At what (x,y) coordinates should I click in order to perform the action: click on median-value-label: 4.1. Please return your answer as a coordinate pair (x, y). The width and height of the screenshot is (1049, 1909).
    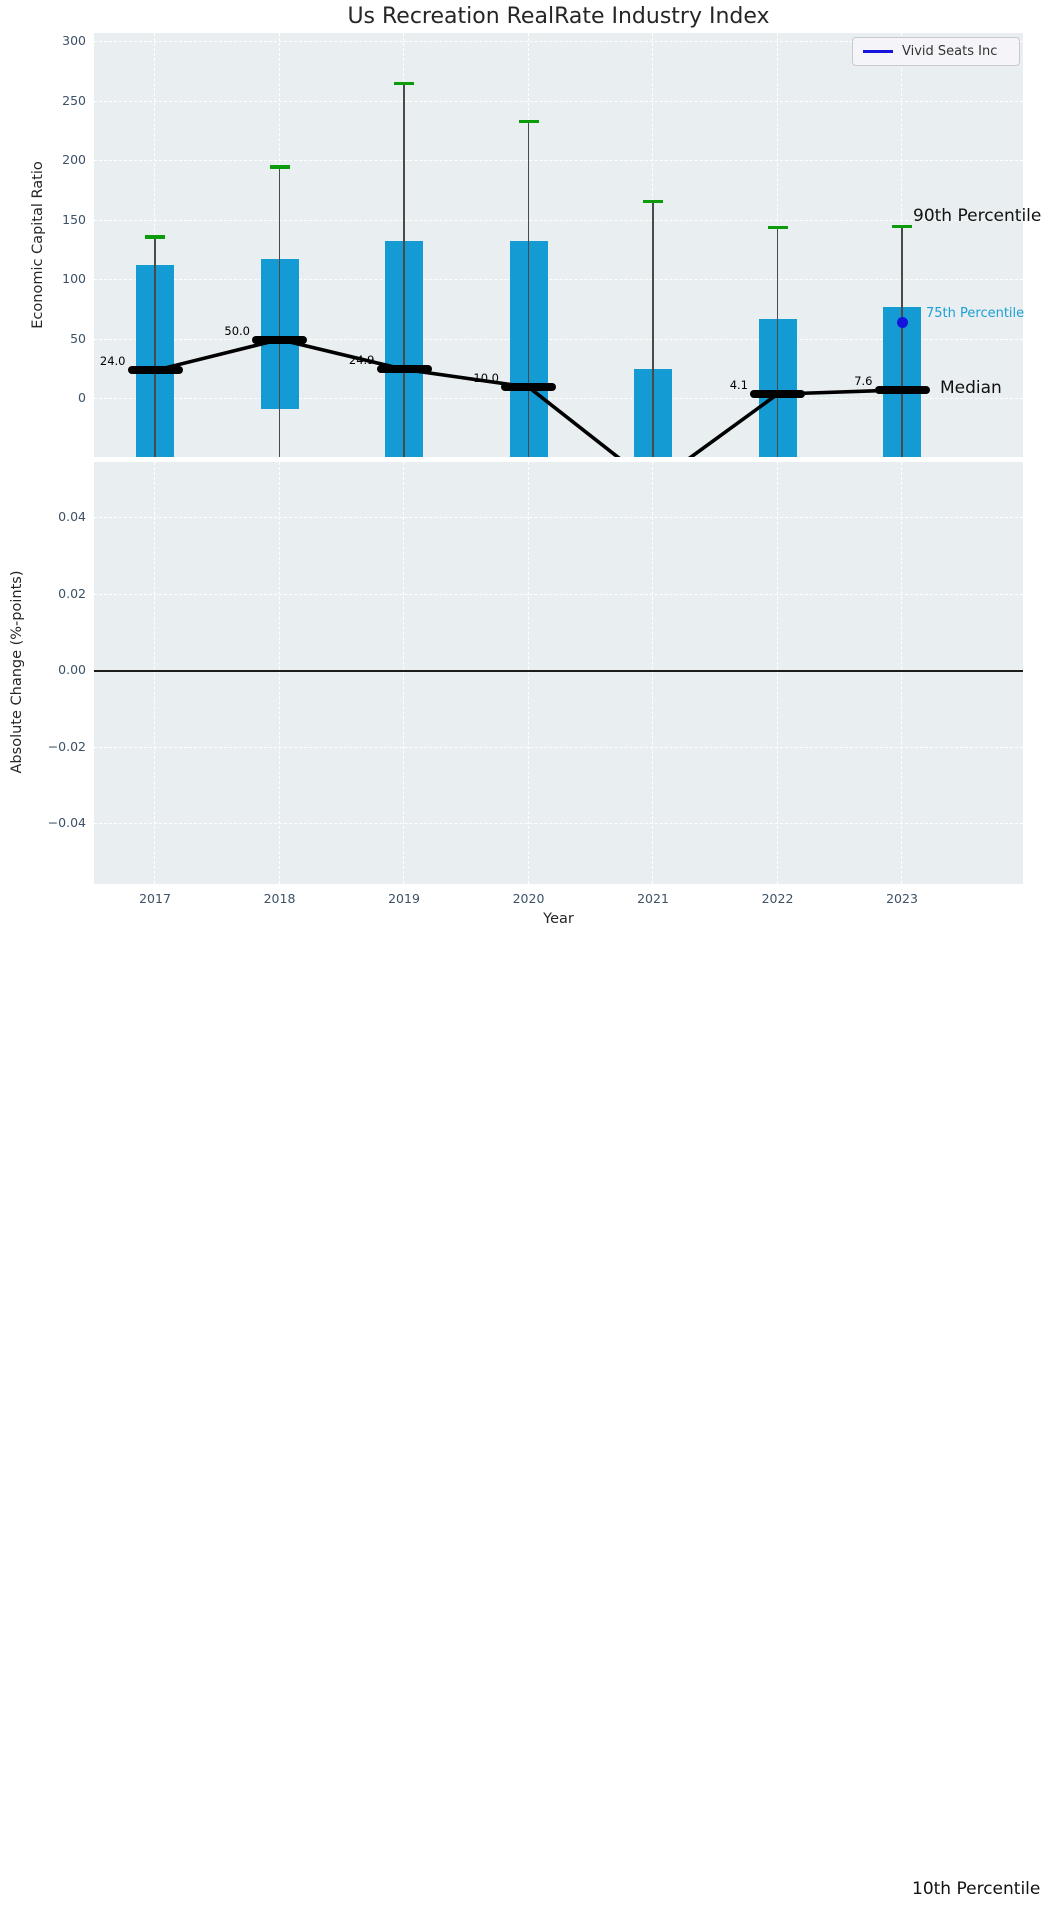
    Looking at the image, I should click on (738, 385).